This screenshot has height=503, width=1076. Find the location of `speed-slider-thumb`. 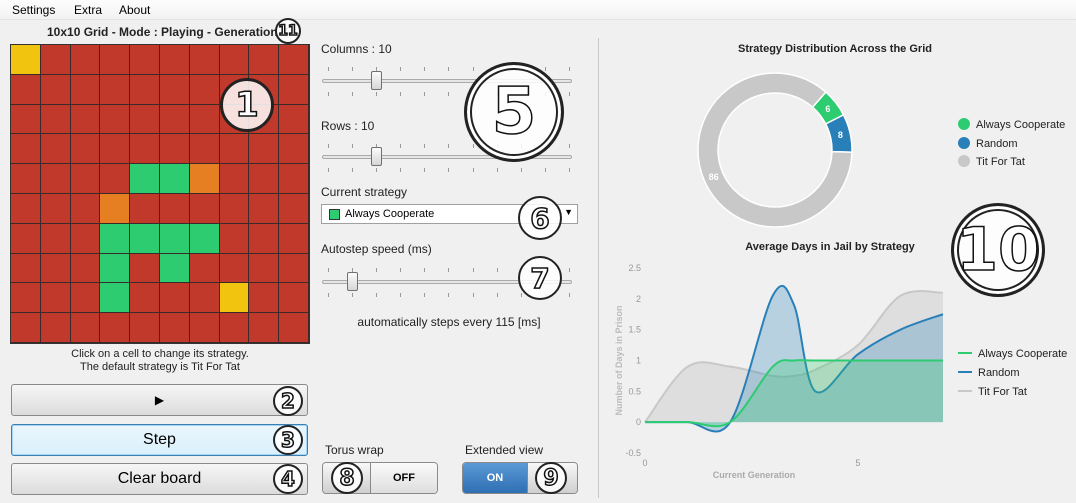

speed-slider-thumb is located at coordinates (352, 281).